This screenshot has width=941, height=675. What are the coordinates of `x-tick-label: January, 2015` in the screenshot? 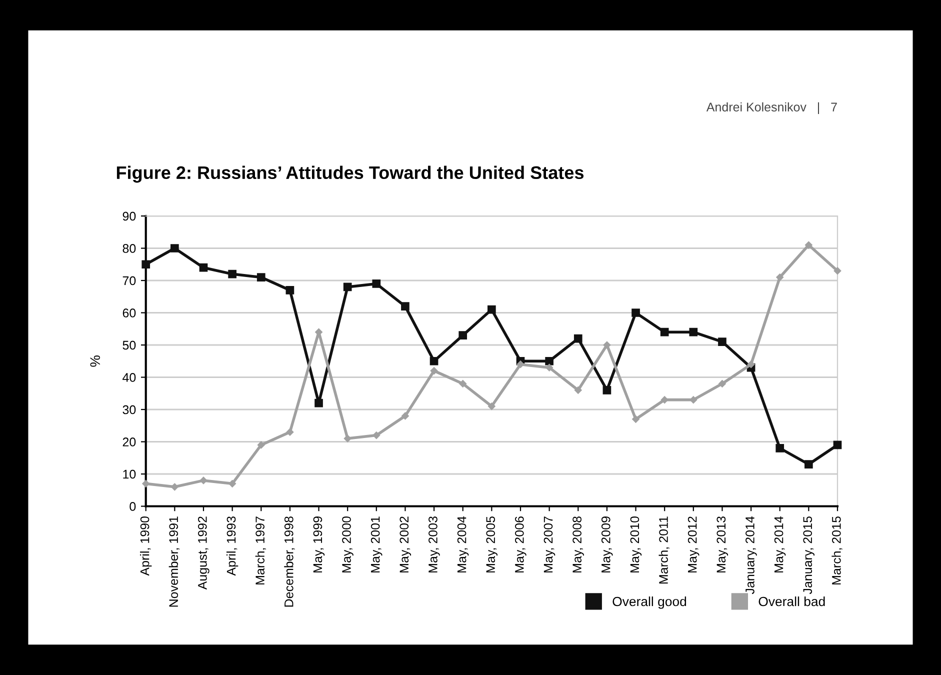 It's located at (808, 555).